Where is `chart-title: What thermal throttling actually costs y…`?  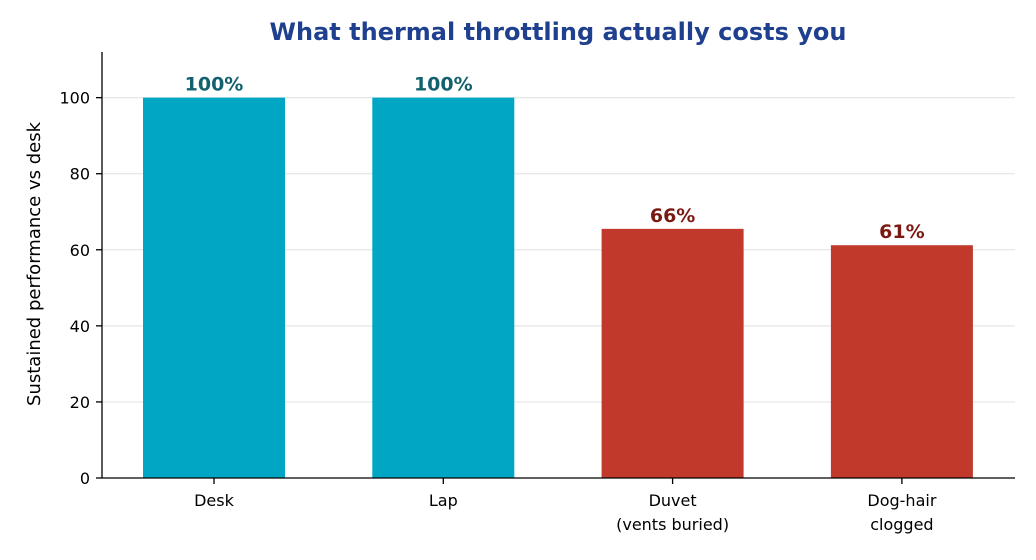
chart-title: What thermal throttling actually costs y… is located at coordinates (558, 32).